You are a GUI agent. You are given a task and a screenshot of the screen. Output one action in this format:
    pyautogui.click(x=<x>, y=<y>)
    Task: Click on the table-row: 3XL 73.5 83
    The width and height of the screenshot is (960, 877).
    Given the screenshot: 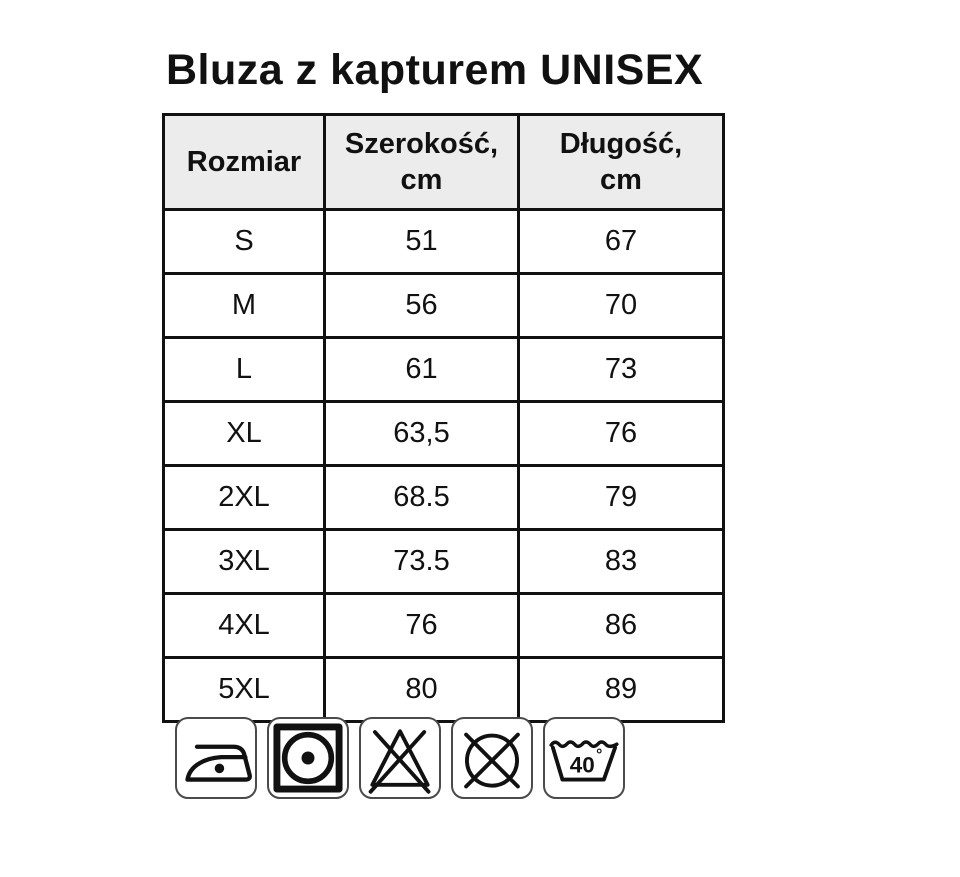 What is the action you would take?
    pyautogui.click(x=443, y=561)
    